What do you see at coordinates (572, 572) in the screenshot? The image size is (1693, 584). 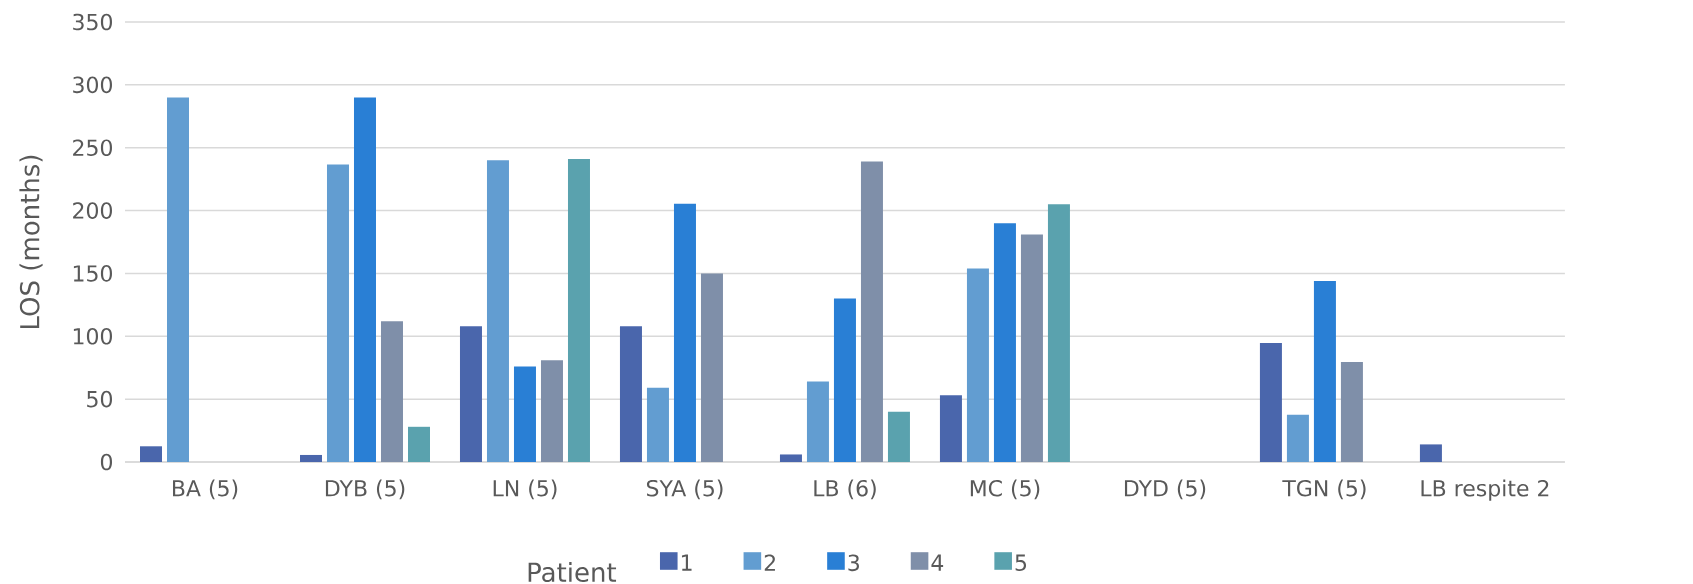 I see `x-axis-title: Patient` at bounding box center [572, 572].